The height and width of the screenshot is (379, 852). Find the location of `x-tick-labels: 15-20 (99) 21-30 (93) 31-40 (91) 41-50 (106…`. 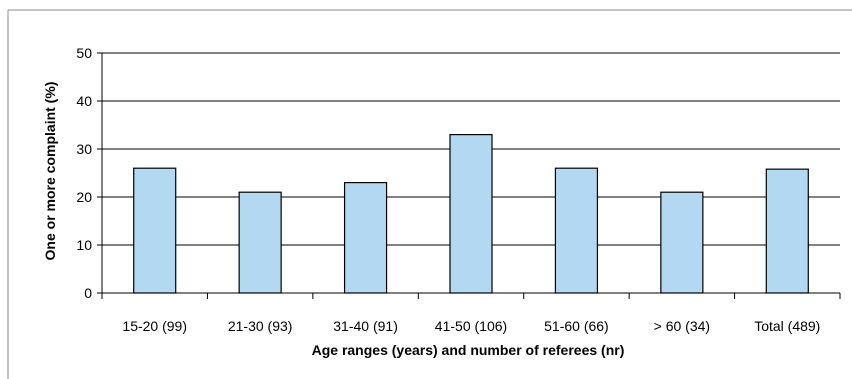

x-tick-labels: 15-20 (99) 21-30 (93) 31-40 (91) 41-50 (106… is located at coordinates (471, 326).